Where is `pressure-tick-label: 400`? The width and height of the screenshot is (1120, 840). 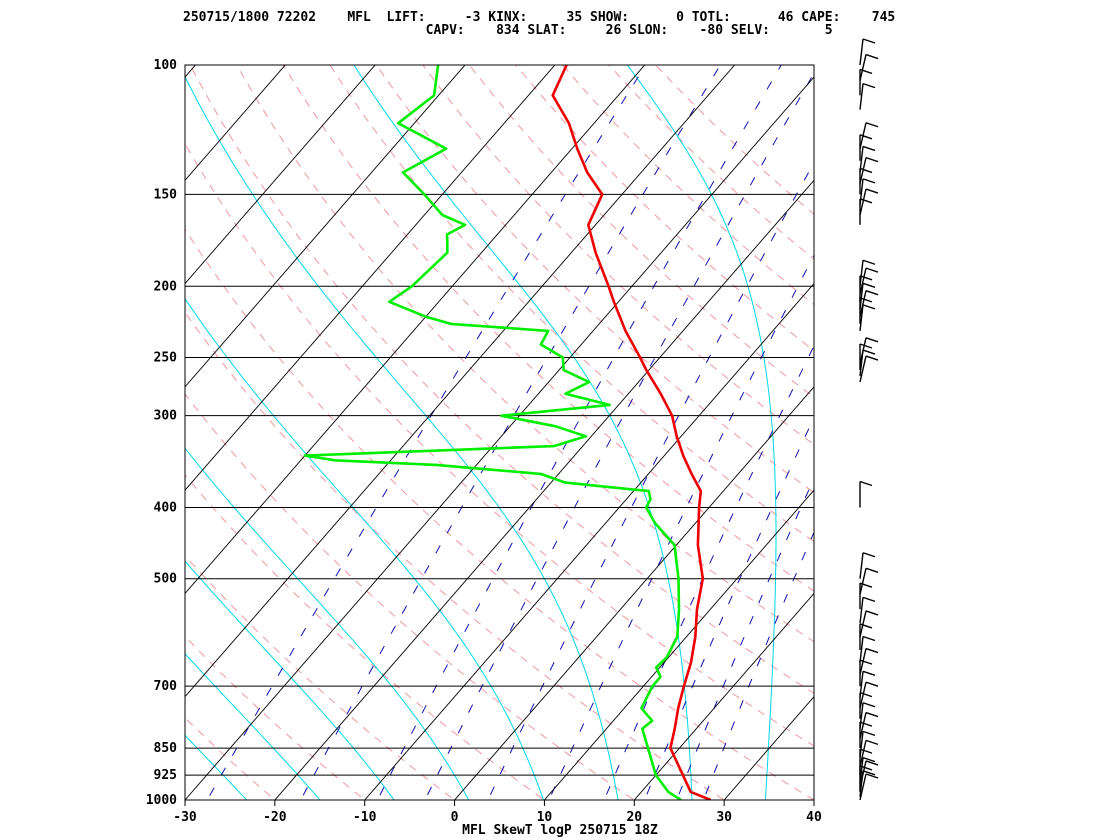 pressure-tick-label: 400 is located at coordinates (166, 508).